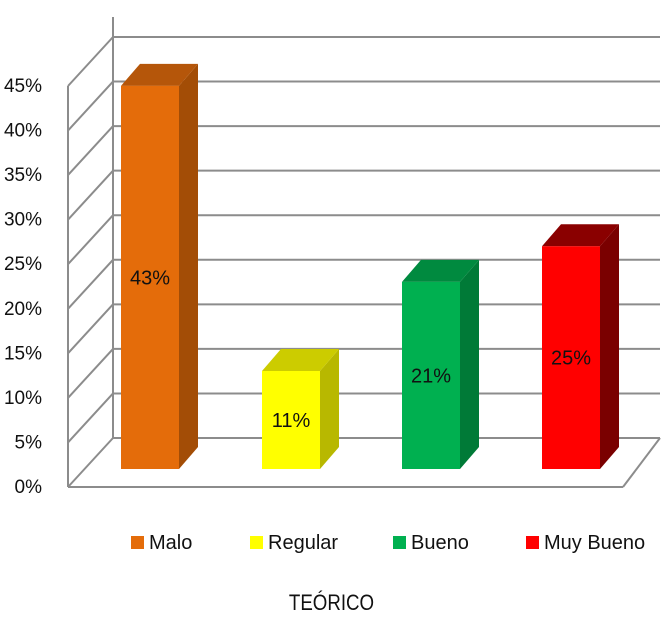 The image size is (663, 627). Describe the element at coordinates (29, 442) in the screenshot. I see `y-tick-label: 5%` at that location.